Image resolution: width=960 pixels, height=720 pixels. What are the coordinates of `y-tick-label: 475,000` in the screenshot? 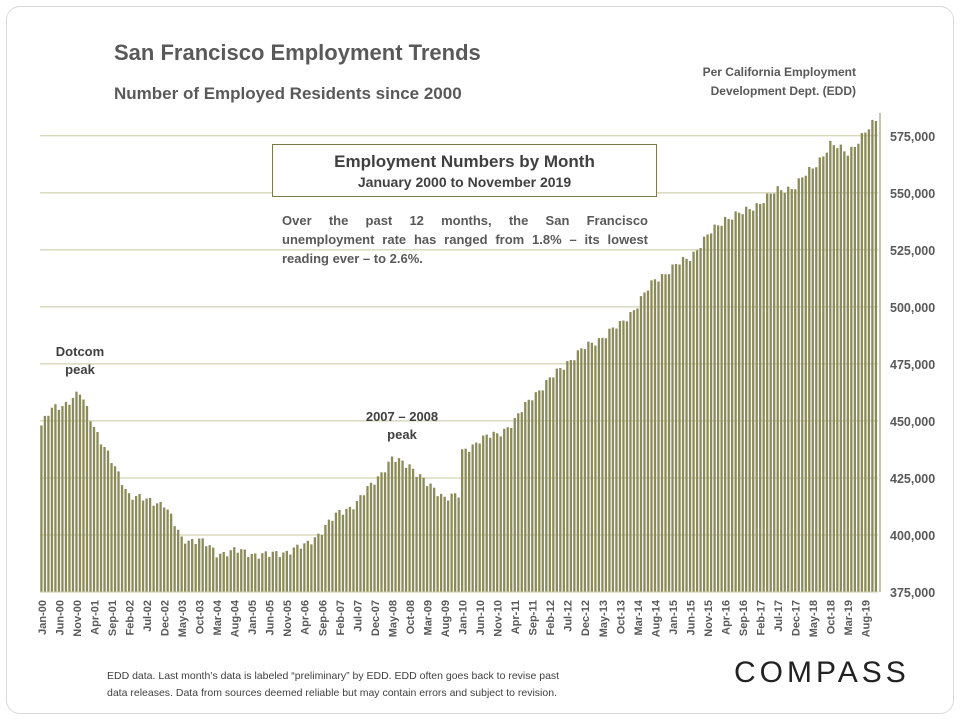 It's located at (912, 365).